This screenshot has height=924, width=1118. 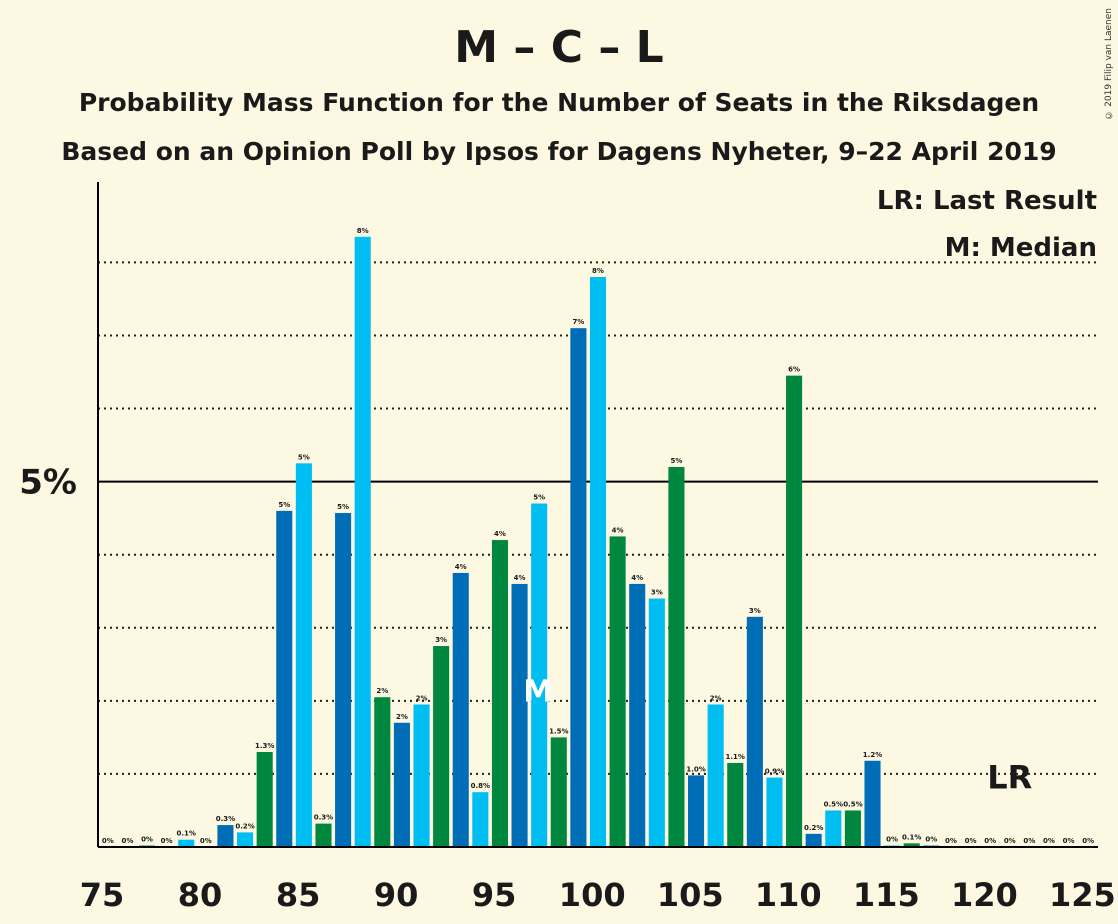 What do you see at coordinates (298, 895) in the screenshot?
I see `x-tick-label: 85` at bounding box center [298, 895].